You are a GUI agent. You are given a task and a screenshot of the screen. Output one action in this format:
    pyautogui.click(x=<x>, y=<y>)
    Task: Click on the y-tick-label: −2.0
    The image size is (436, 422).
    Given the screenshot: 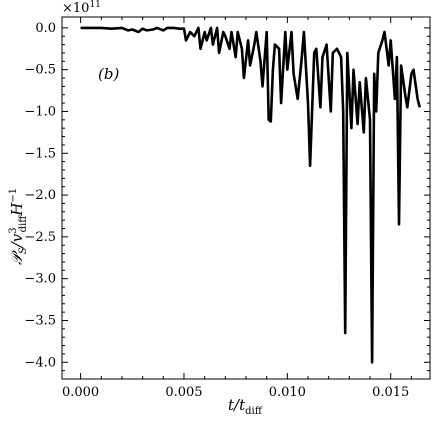 What is the action you would take?
    pyautogui.click(x=40, y=195)
    